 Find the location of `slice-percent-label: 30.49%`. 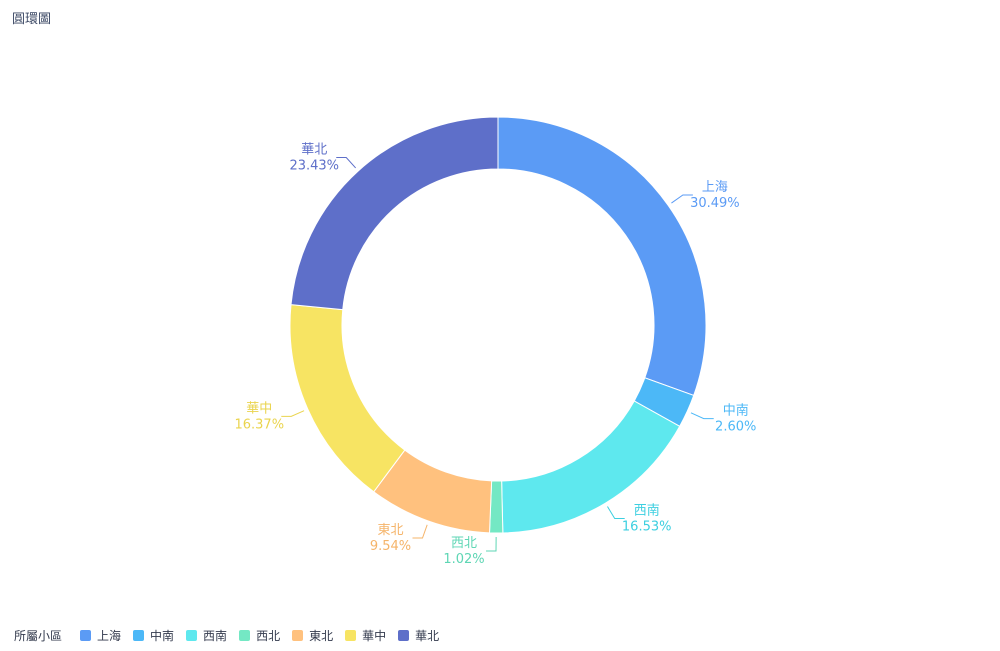

slice-percent-label: 30.49% is located at coordinates (715, 203).